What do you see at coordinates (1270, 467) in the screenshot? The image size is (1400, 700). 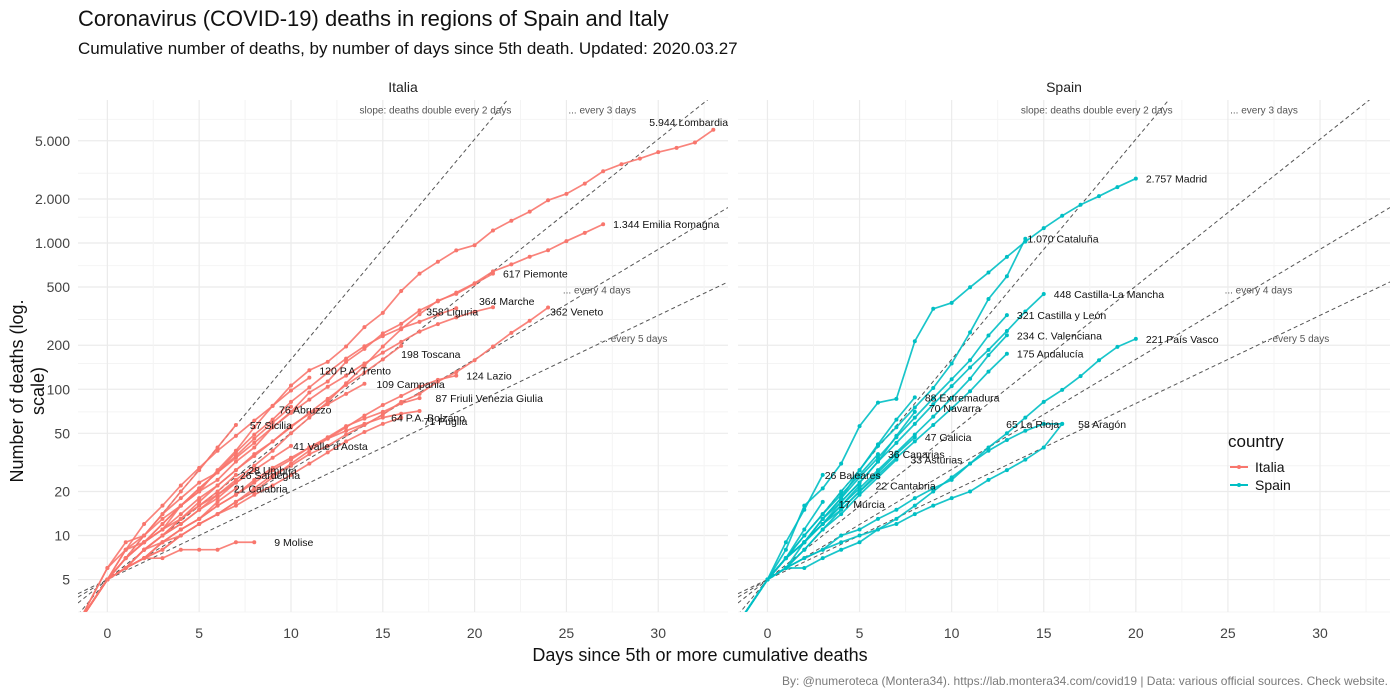 I see `legend-label-italia: Italia` at bounding box center [1270, 467].